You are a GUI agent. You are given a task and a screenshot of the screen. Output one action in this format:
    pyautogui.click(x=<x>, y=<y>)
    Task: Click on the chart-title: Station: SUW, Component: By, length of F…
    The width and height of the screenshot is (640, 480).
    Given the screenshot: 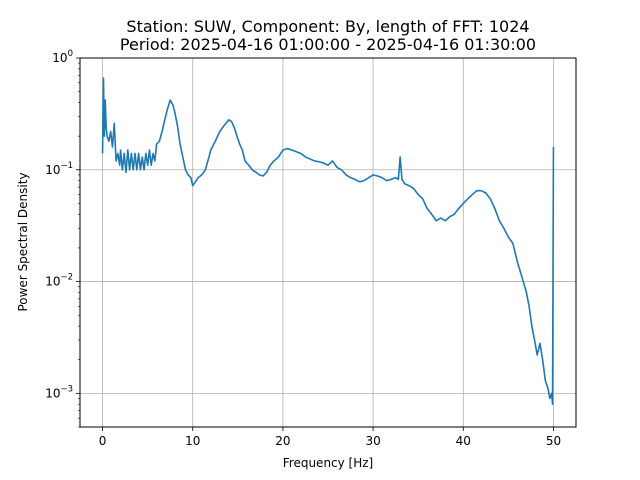 What is the action you would take?
    pyautogui.click(x=327, y=26)
    